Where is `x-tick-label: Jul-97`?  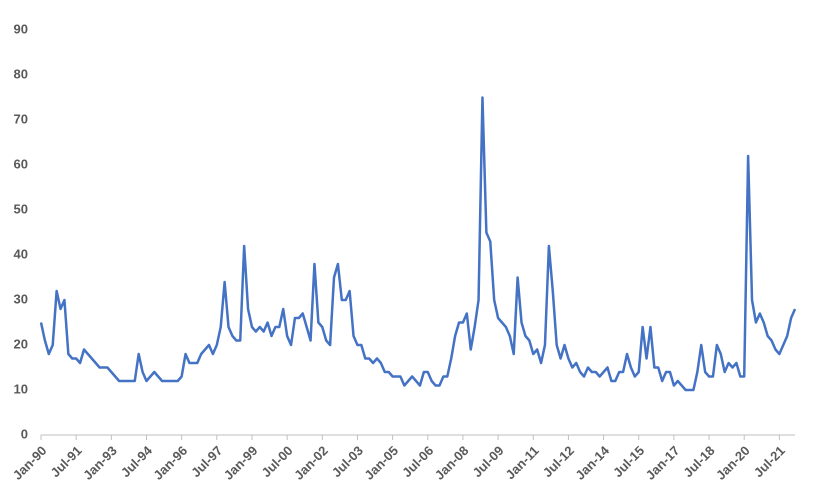
x-tick-label: Jul-97 is located at coordinates (206, 461).